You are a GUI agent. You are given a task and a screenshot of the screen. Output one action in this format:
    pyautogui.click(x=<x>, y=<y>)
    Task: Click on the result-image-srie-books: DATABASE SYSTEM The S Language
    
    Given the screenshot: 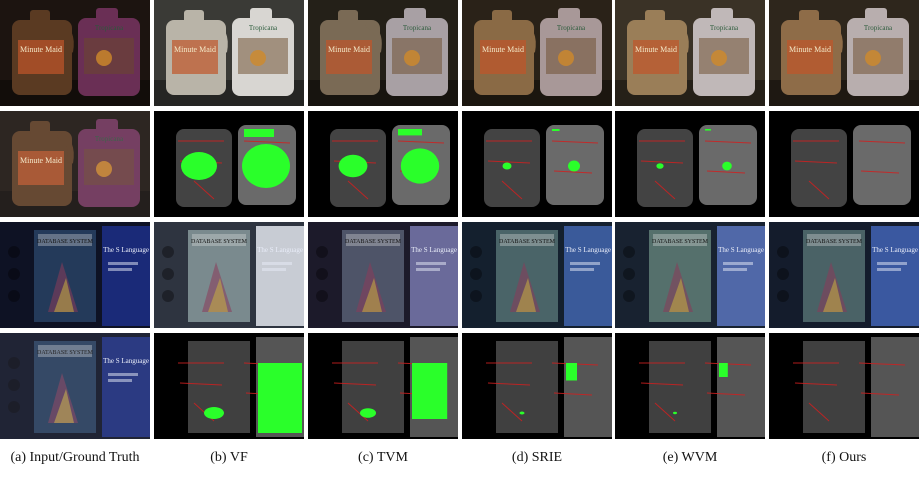 What is the action you would take?
    pyautogui.click(x=537, y=275)
    